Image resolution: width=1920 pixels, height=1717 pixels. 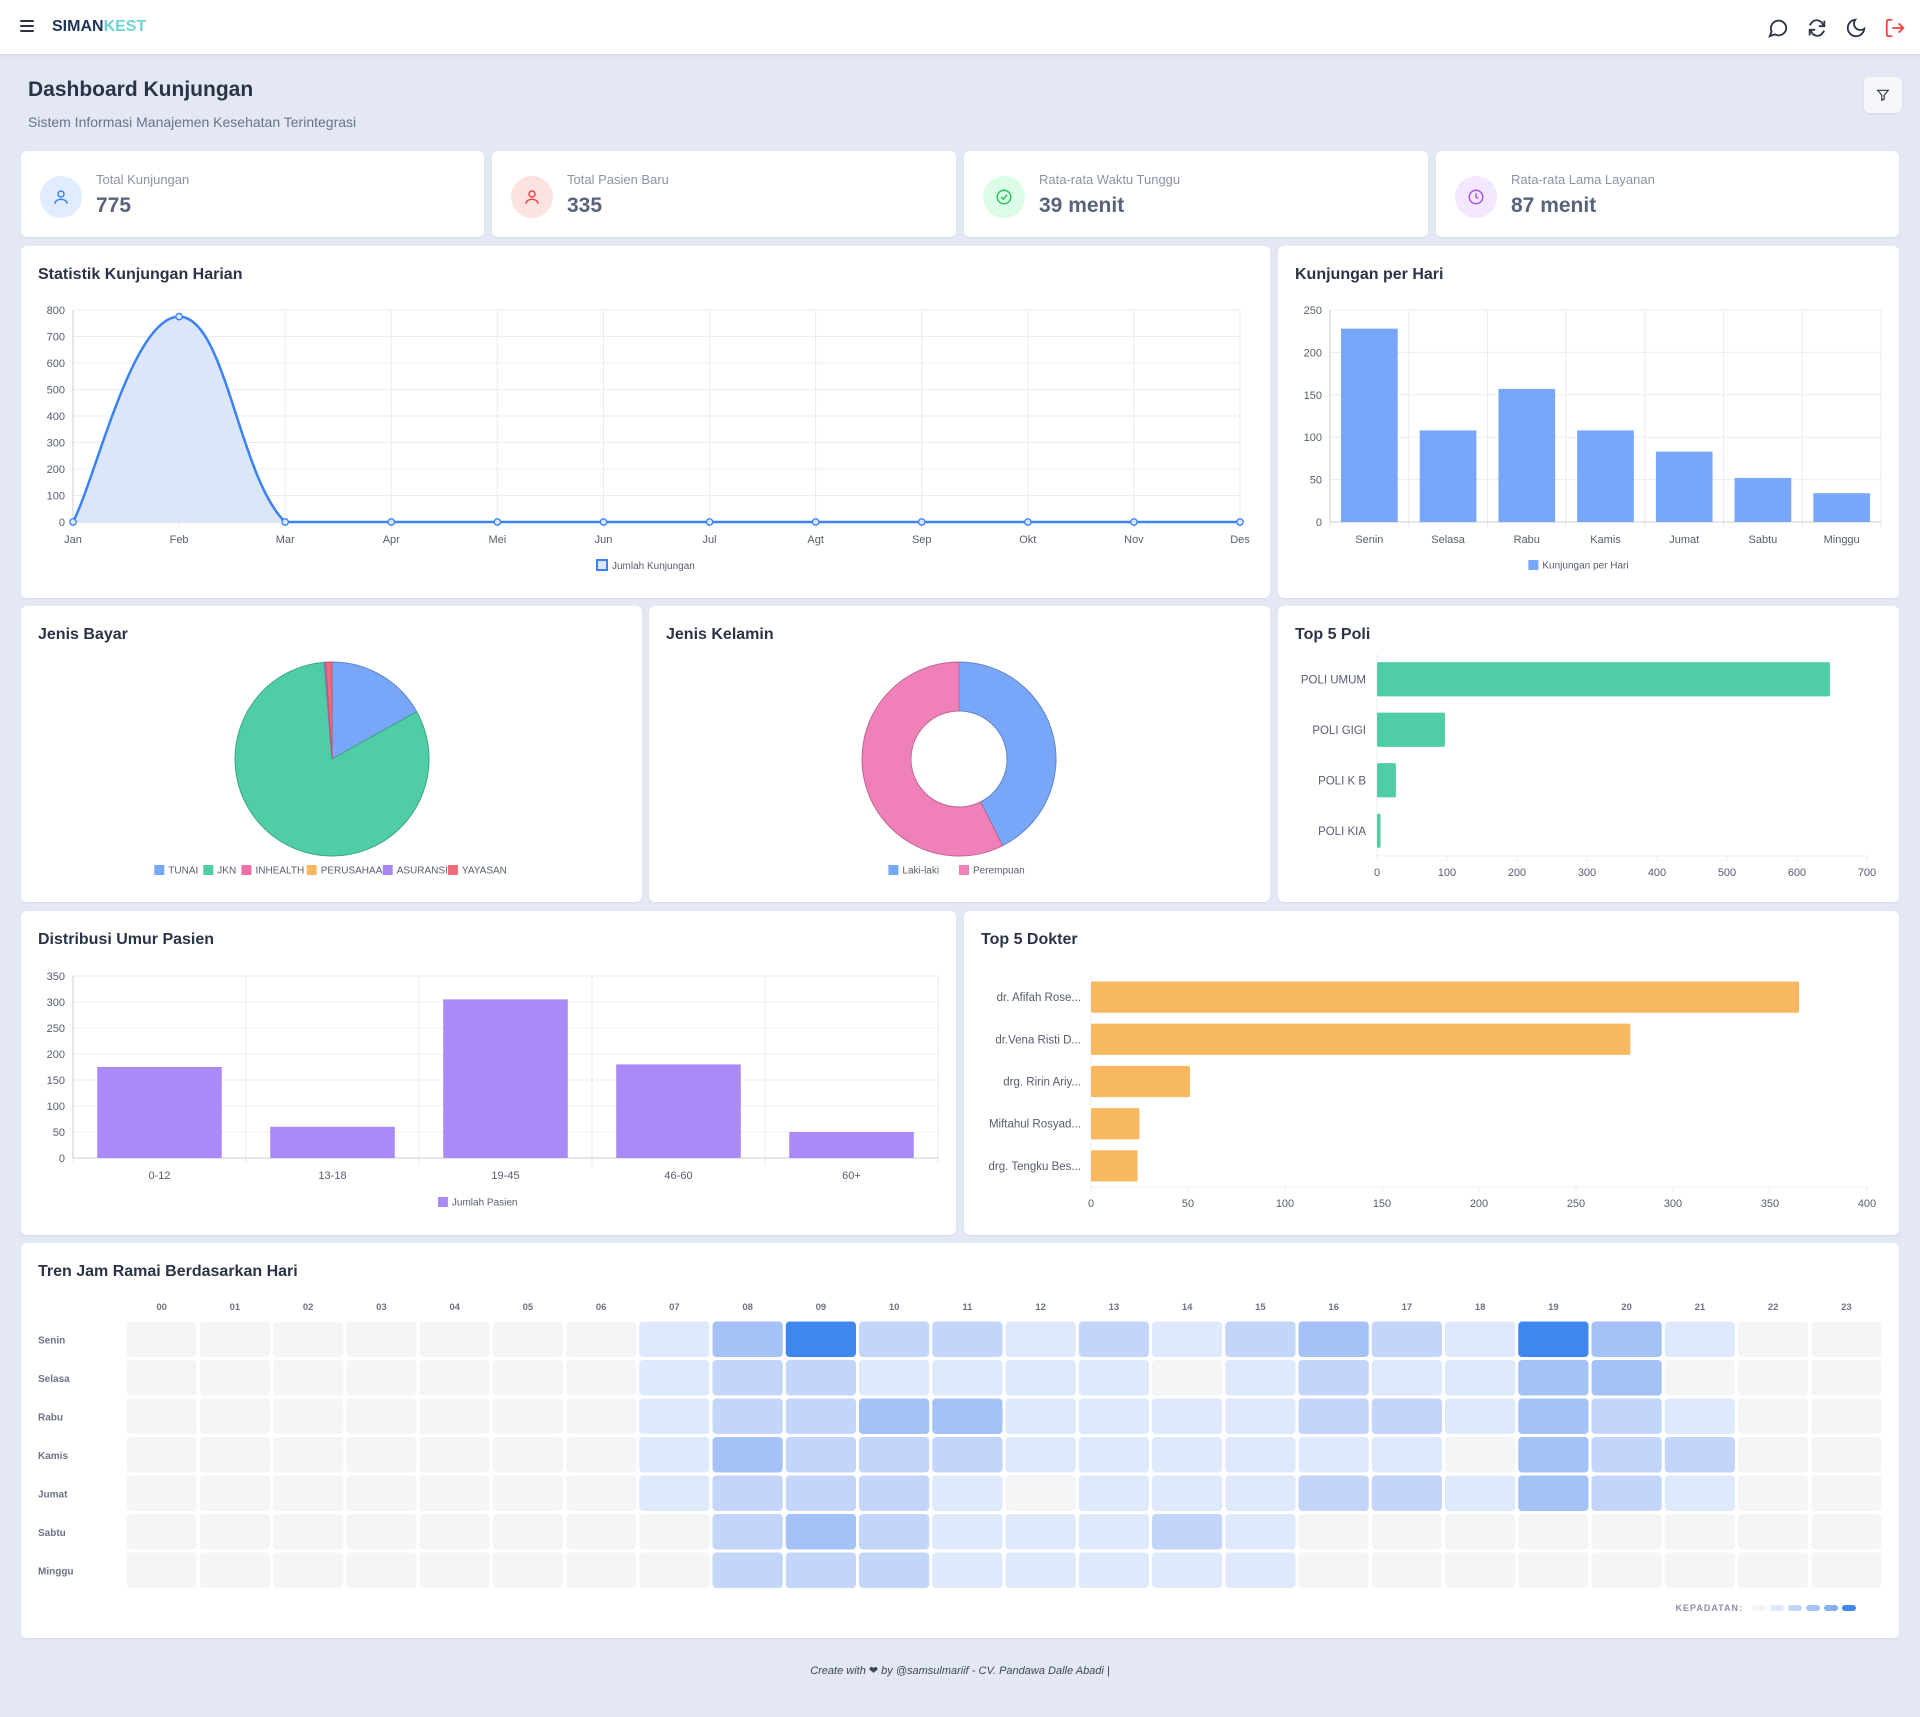 What do you see at coordinates (56, 391) in the screenshot?
I see `y-tick-label: 500` at bounding box center [56, 391].